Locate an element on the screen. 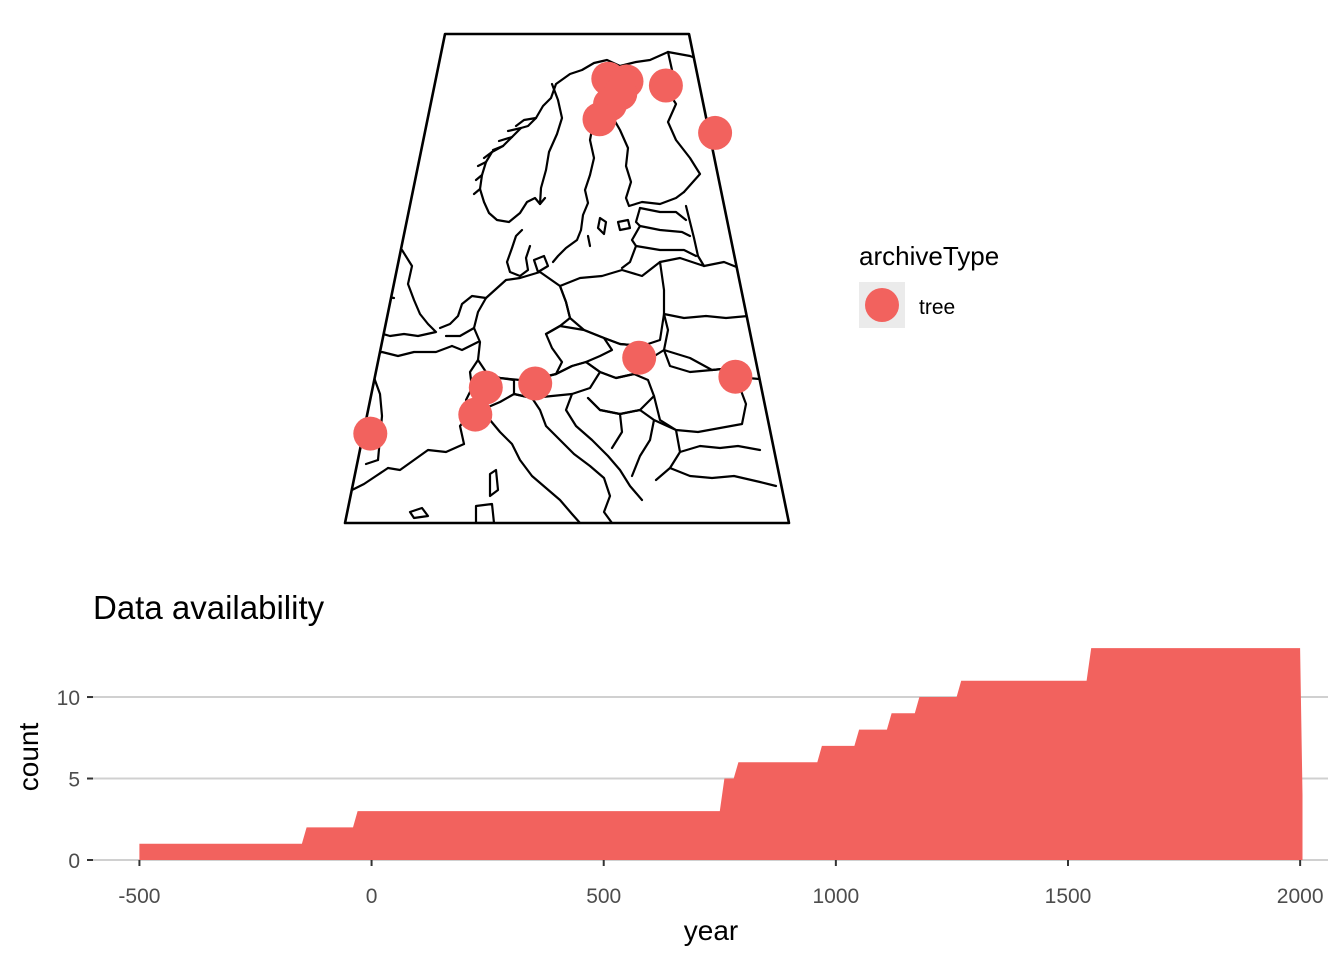  y-tick-label: 10 is located at coordinates (68, 698).